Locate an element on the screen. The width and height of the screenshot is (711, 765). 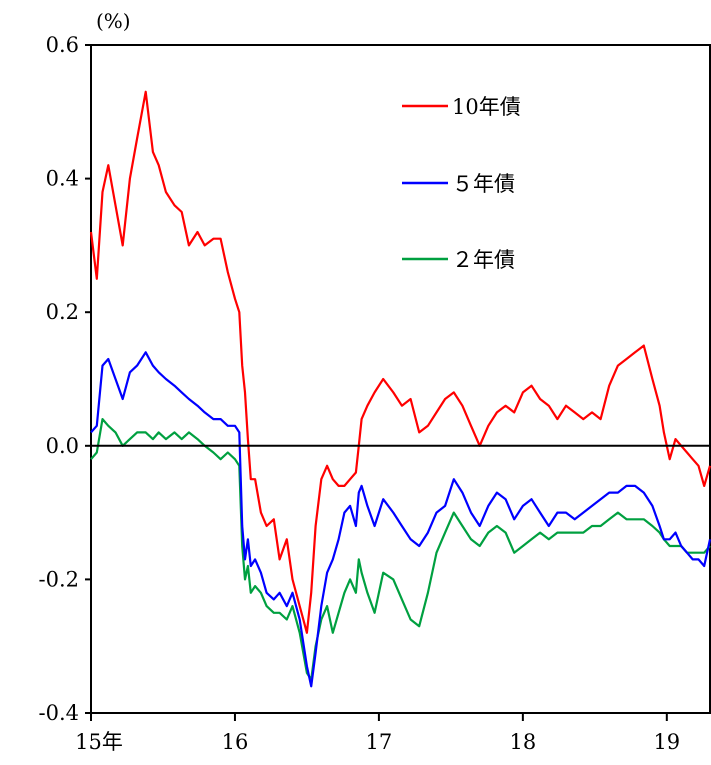
legend-label: 10年債 is located at coordinates (486, 107).